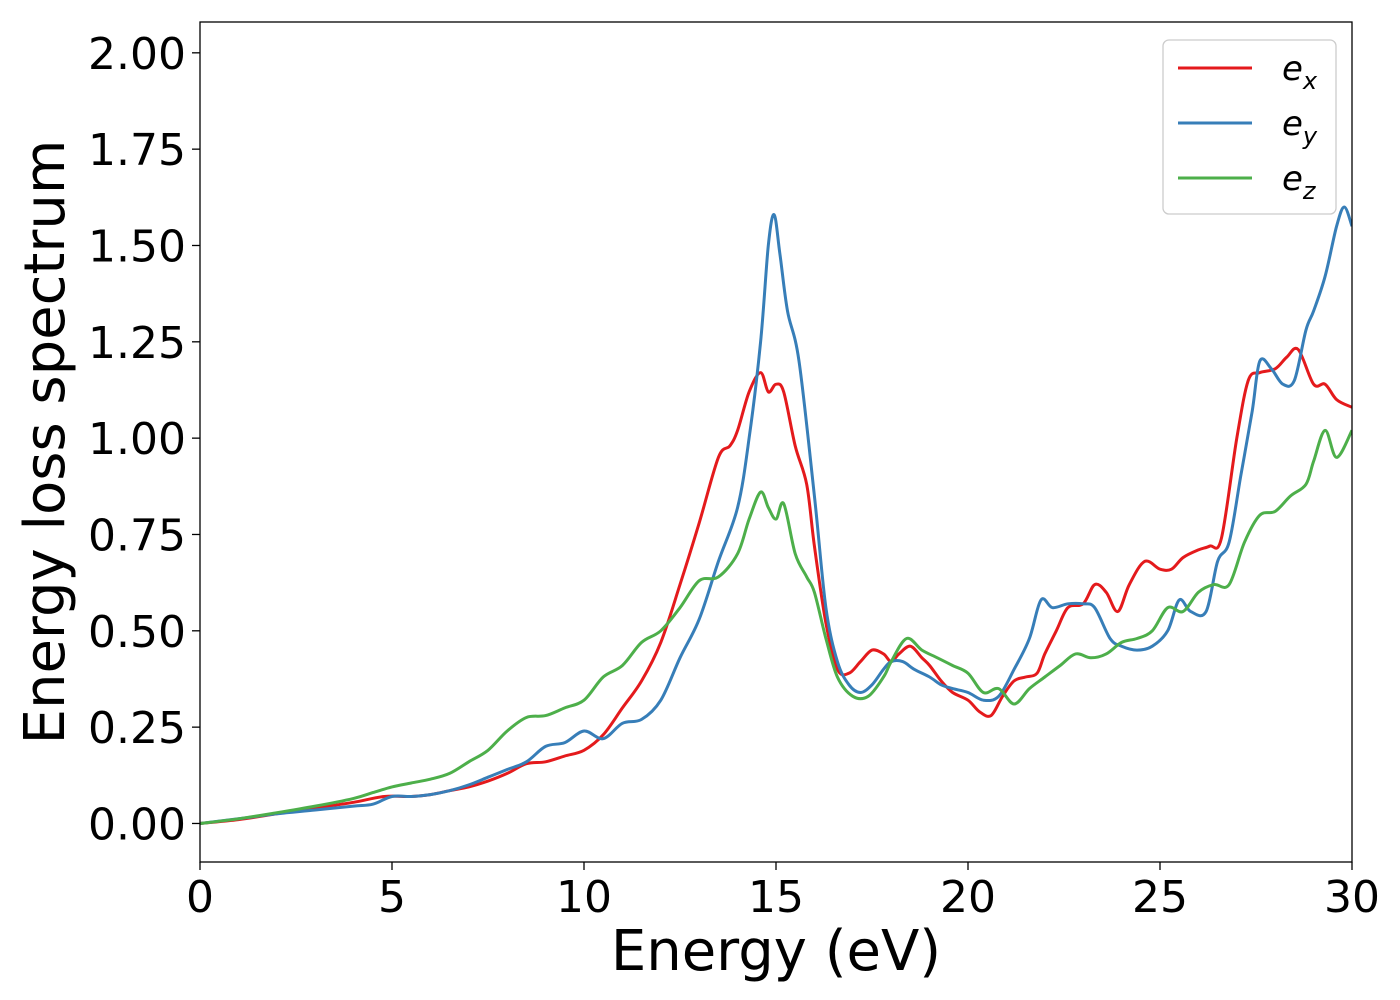 The height and width of the screenshot is (1000, 1400). I want to click on x-tick-label: 10, so click(584, 897).